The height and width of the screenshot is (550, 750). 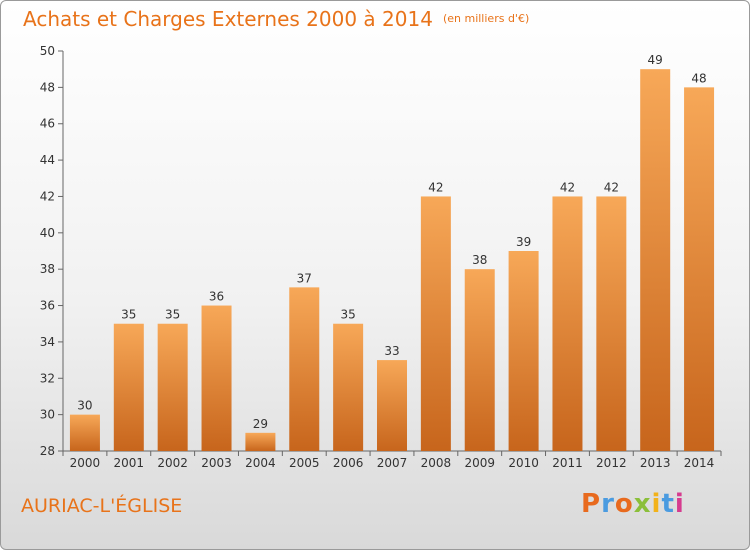 I want to click on proxiti-logo: Proxiti, so click(x=633, y=504).